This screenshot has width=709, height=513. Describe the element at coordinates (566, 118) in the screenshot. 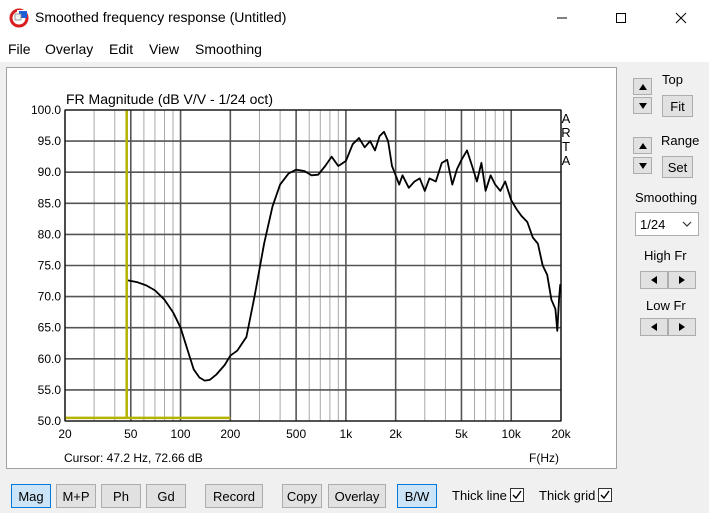

I see `arta-label-a1: A` at that location.